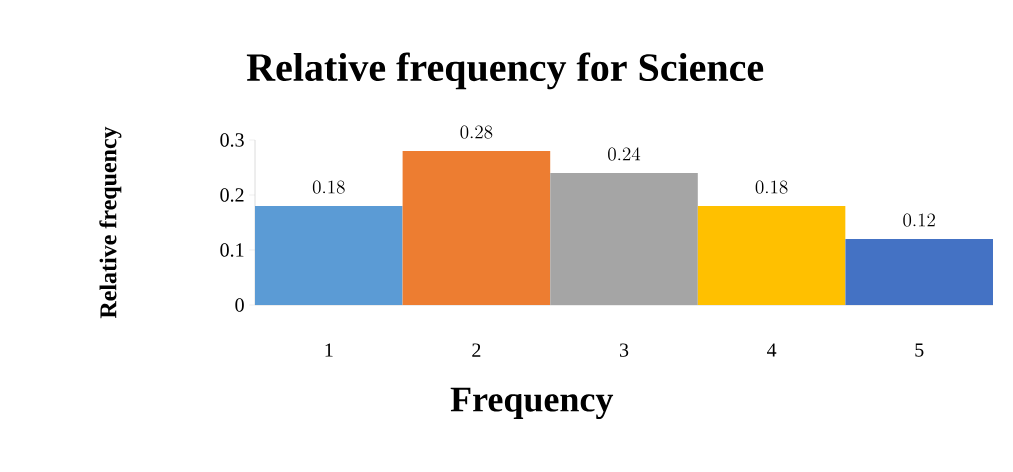 The image size is (1013, 472). What do you see at coordinates (239, 305) in the screenshot?
I see `y-tick-label: 0` at bounding box center [239, 305].